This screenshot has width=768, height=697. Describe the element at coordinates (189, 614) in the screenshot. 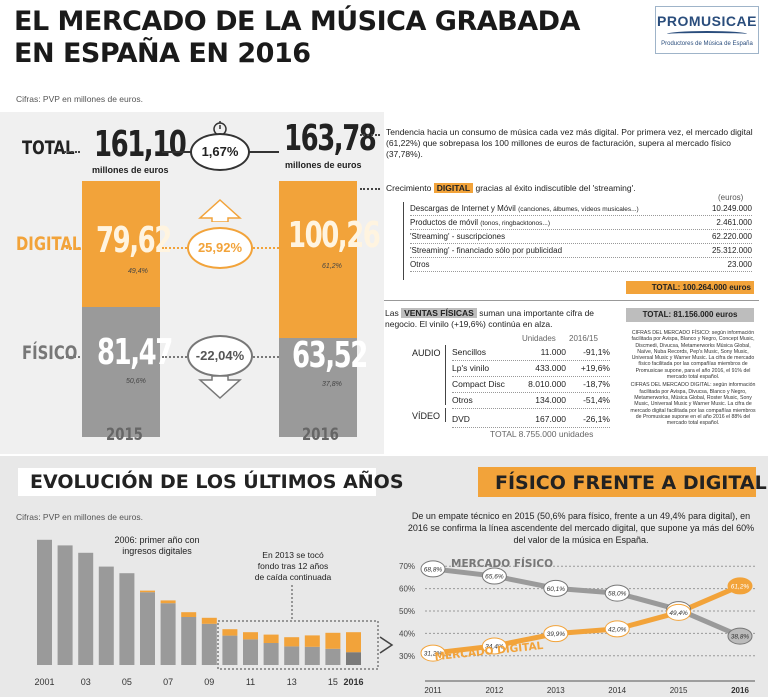

I see `bar-digital-2008` at that location.